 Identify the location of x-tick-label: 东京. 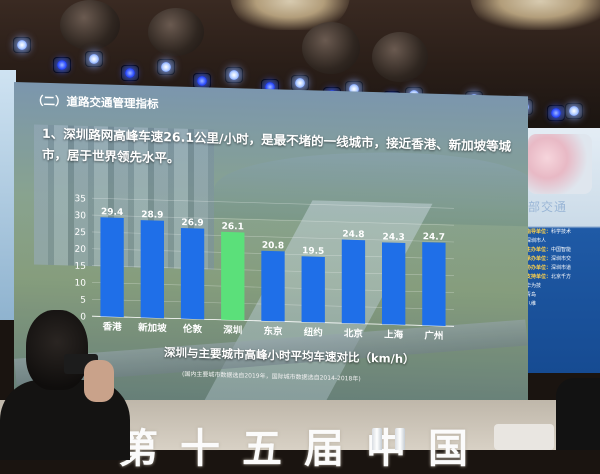
(272, 331).